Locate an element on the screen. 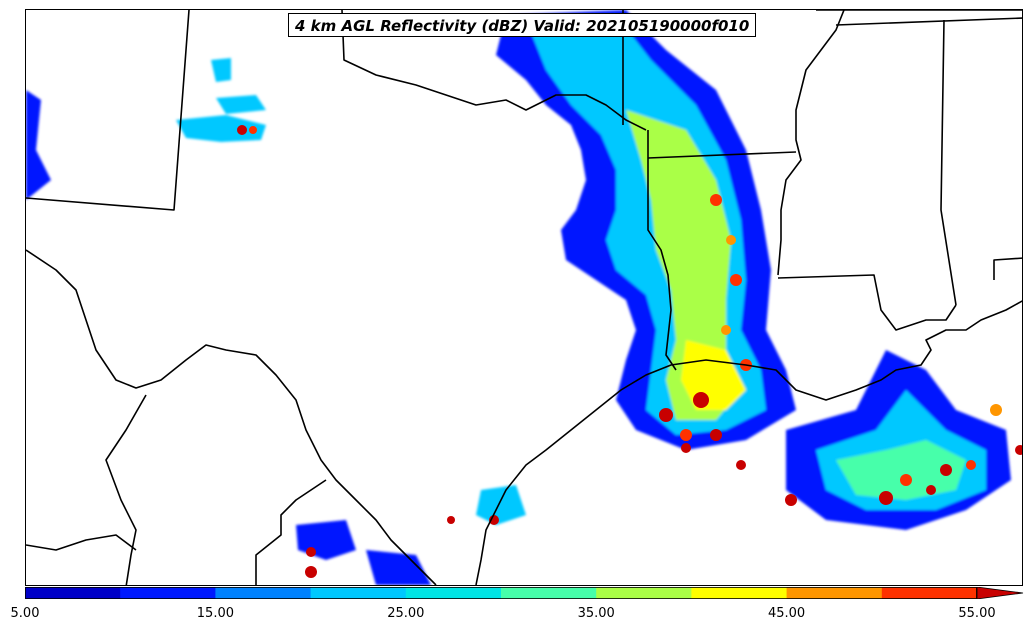 The image size is (1033, 633). border-tx-la is located at coordinates (662, 250).